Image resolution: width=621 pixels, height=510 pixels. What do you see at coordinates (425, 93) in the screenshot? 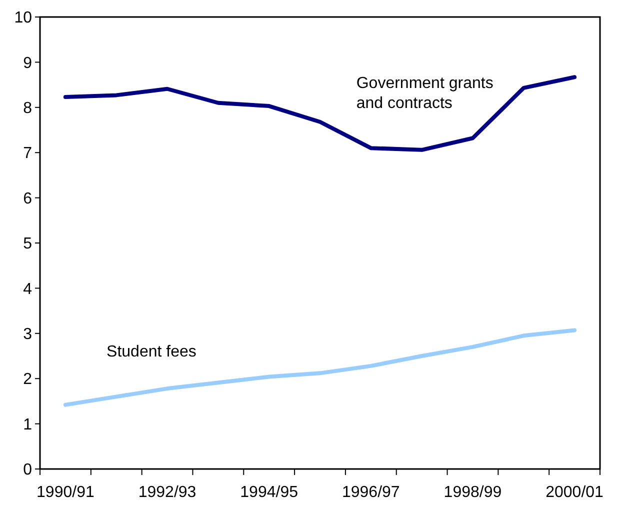
I see `series-label: Government grants and contracts` at bounding box center [425, 93].